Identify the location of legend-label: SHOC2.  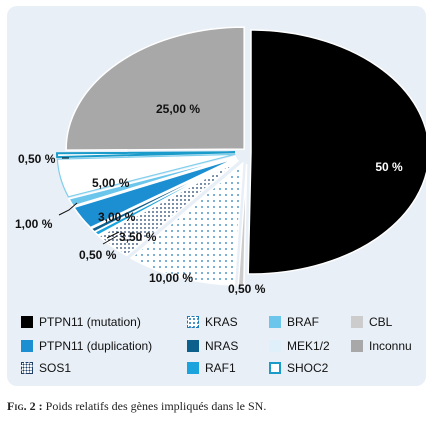
(308, 368).